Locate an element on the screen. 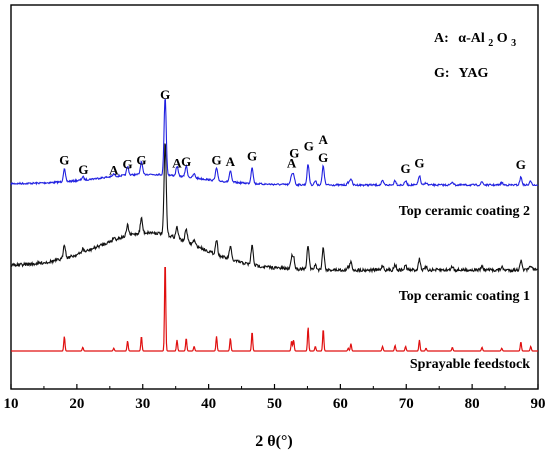 The height and width of the screenshot is (454, 550). series-label: Sprayable feedstock is located at coordinates (470, 364).